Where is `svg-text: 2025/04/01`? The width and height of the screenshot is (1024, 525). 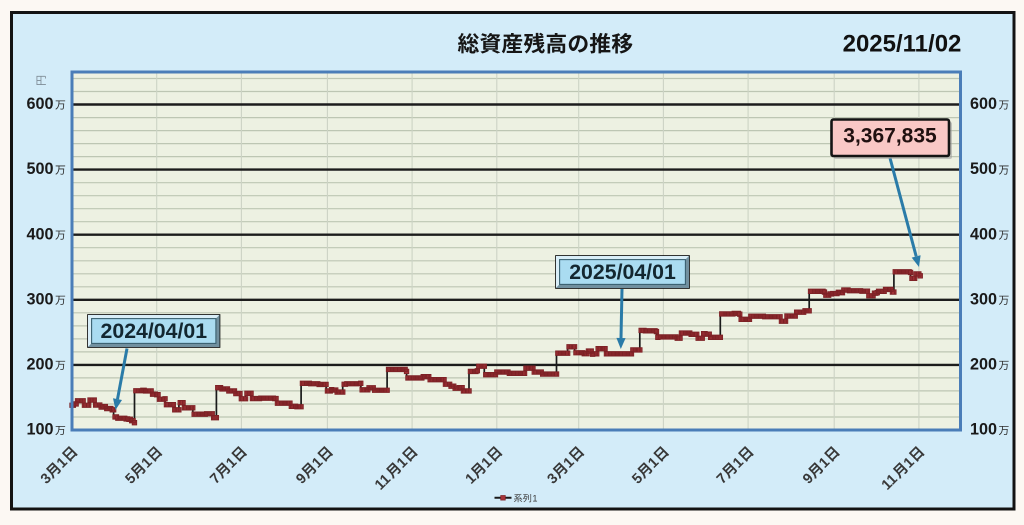 svg-text: 2025/04/01 is located at coordinates (622, 272).